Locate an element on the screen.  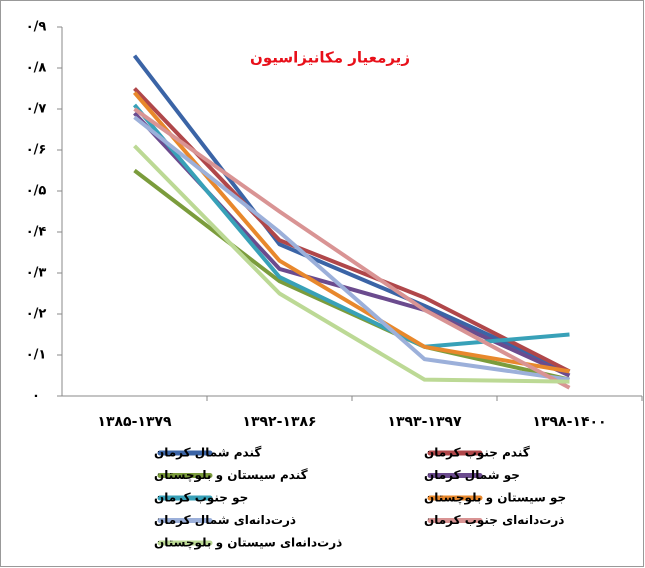
x-tick-label: ۱۳۹۸-۱۴۰۰ is located at coordinates (569, 422).